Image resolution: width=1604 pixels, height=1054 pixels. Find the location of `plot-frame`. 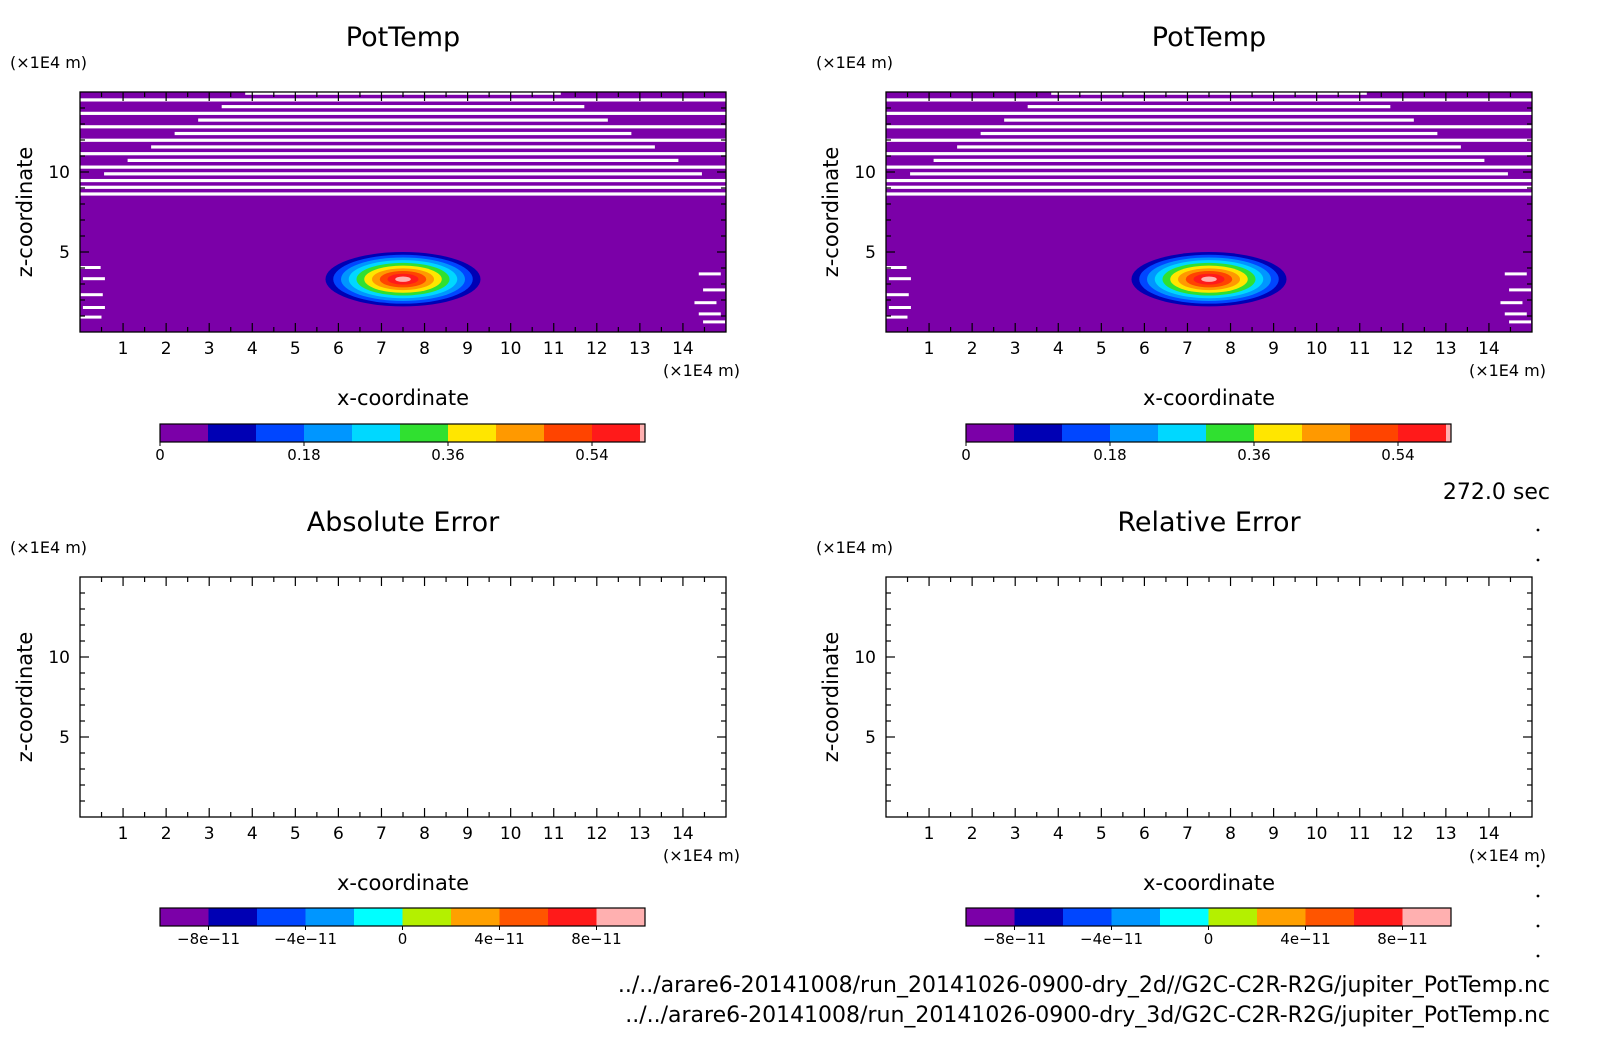

plot-frame is located at coordinates (403, 697).